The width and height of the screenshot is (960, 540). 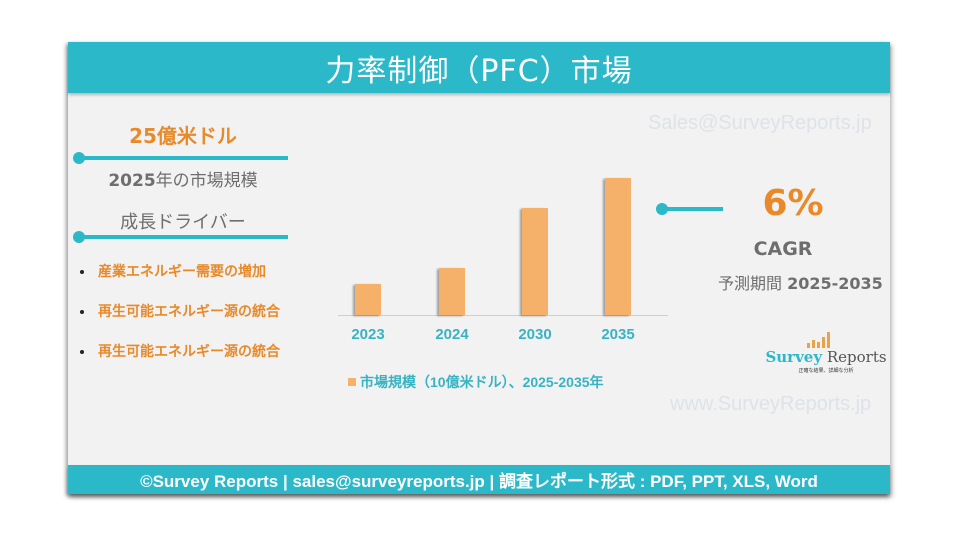 I want to click on market-size-value: 25億米ドル, so click(x=183, y=136).